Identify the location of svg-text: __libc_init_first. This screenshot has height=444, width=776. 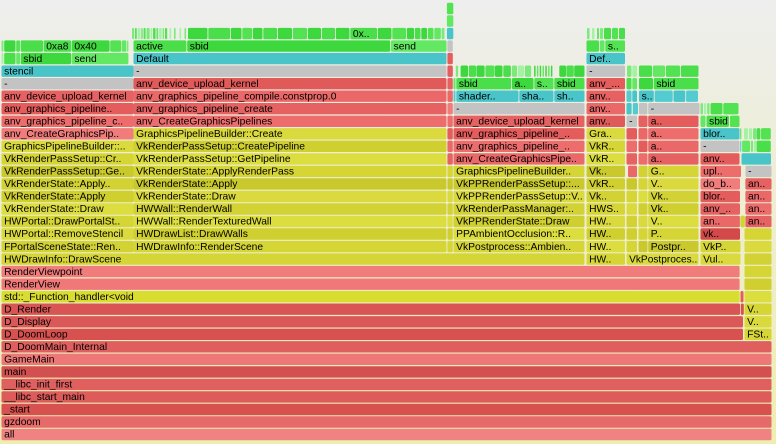
(37, 385).